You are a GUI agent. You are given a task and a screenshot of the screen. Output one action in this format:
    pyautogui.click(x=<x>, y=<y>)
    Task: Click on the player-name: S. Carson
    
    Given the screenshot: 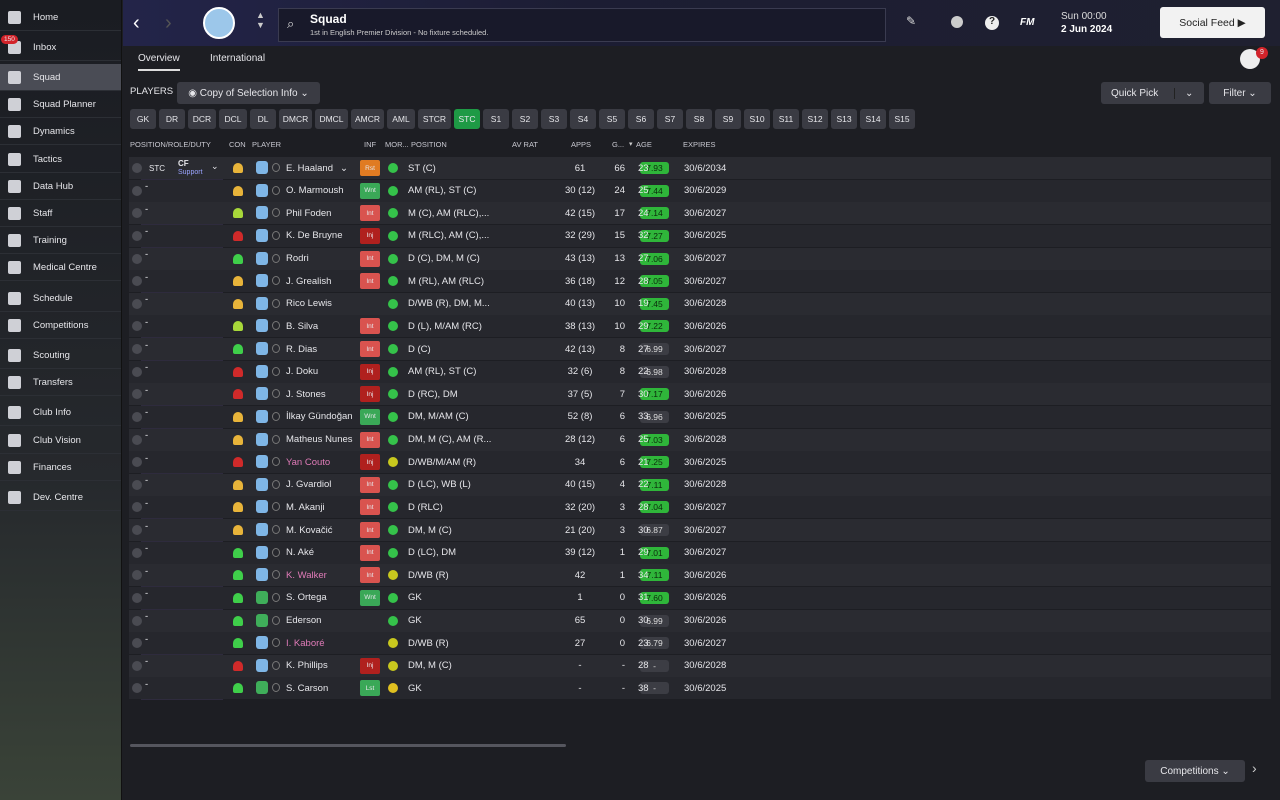 What is the action you would take?
    pyautogui.click(x=307, y=688)
    